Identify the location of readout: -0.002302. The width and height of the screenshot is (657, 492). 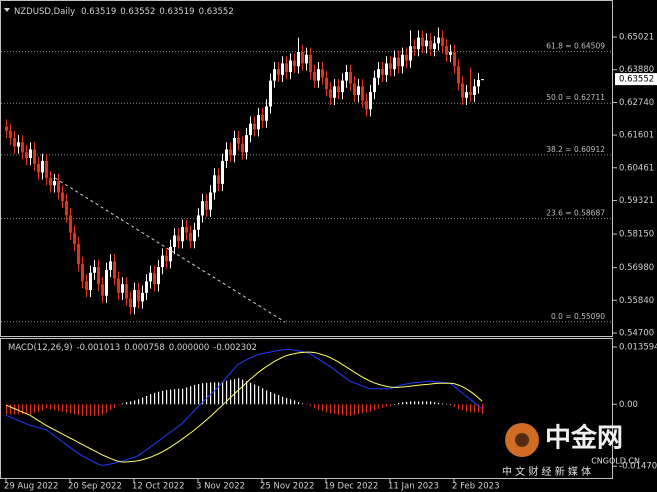
(235, 348).